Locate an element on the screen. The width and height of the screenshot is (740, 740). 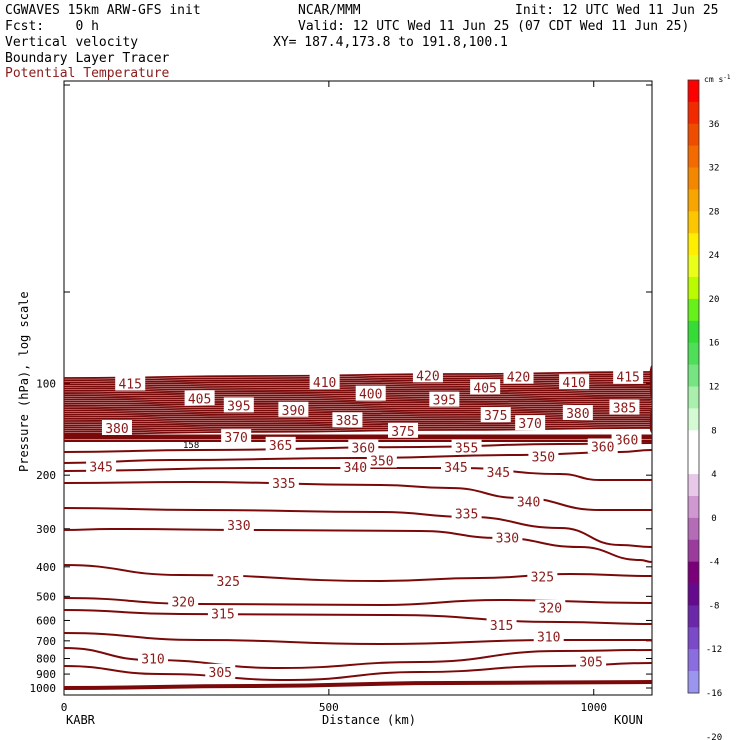
theta-label: 365 is located at coordinates (280, 446).